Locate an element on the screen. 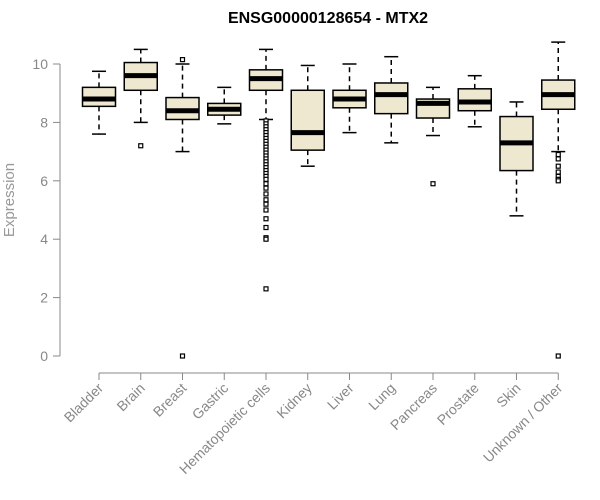 The width and height of the screenshot is (600, 500). box-kidney is located at coordinates (307, 115).